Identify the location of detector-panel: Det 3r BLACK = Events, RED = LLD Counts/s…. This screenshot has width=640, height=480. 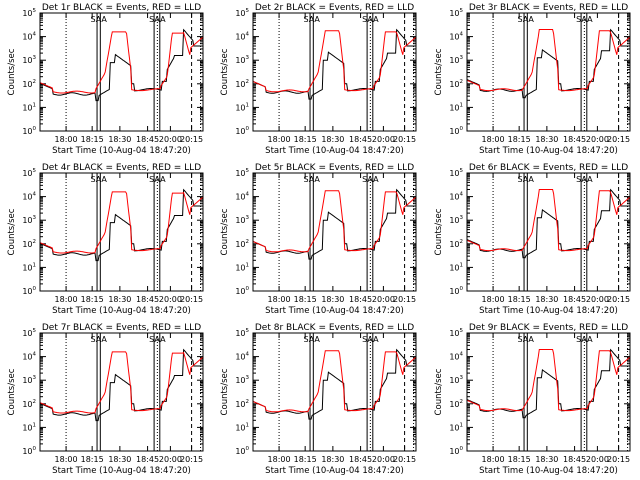
(532, 79).